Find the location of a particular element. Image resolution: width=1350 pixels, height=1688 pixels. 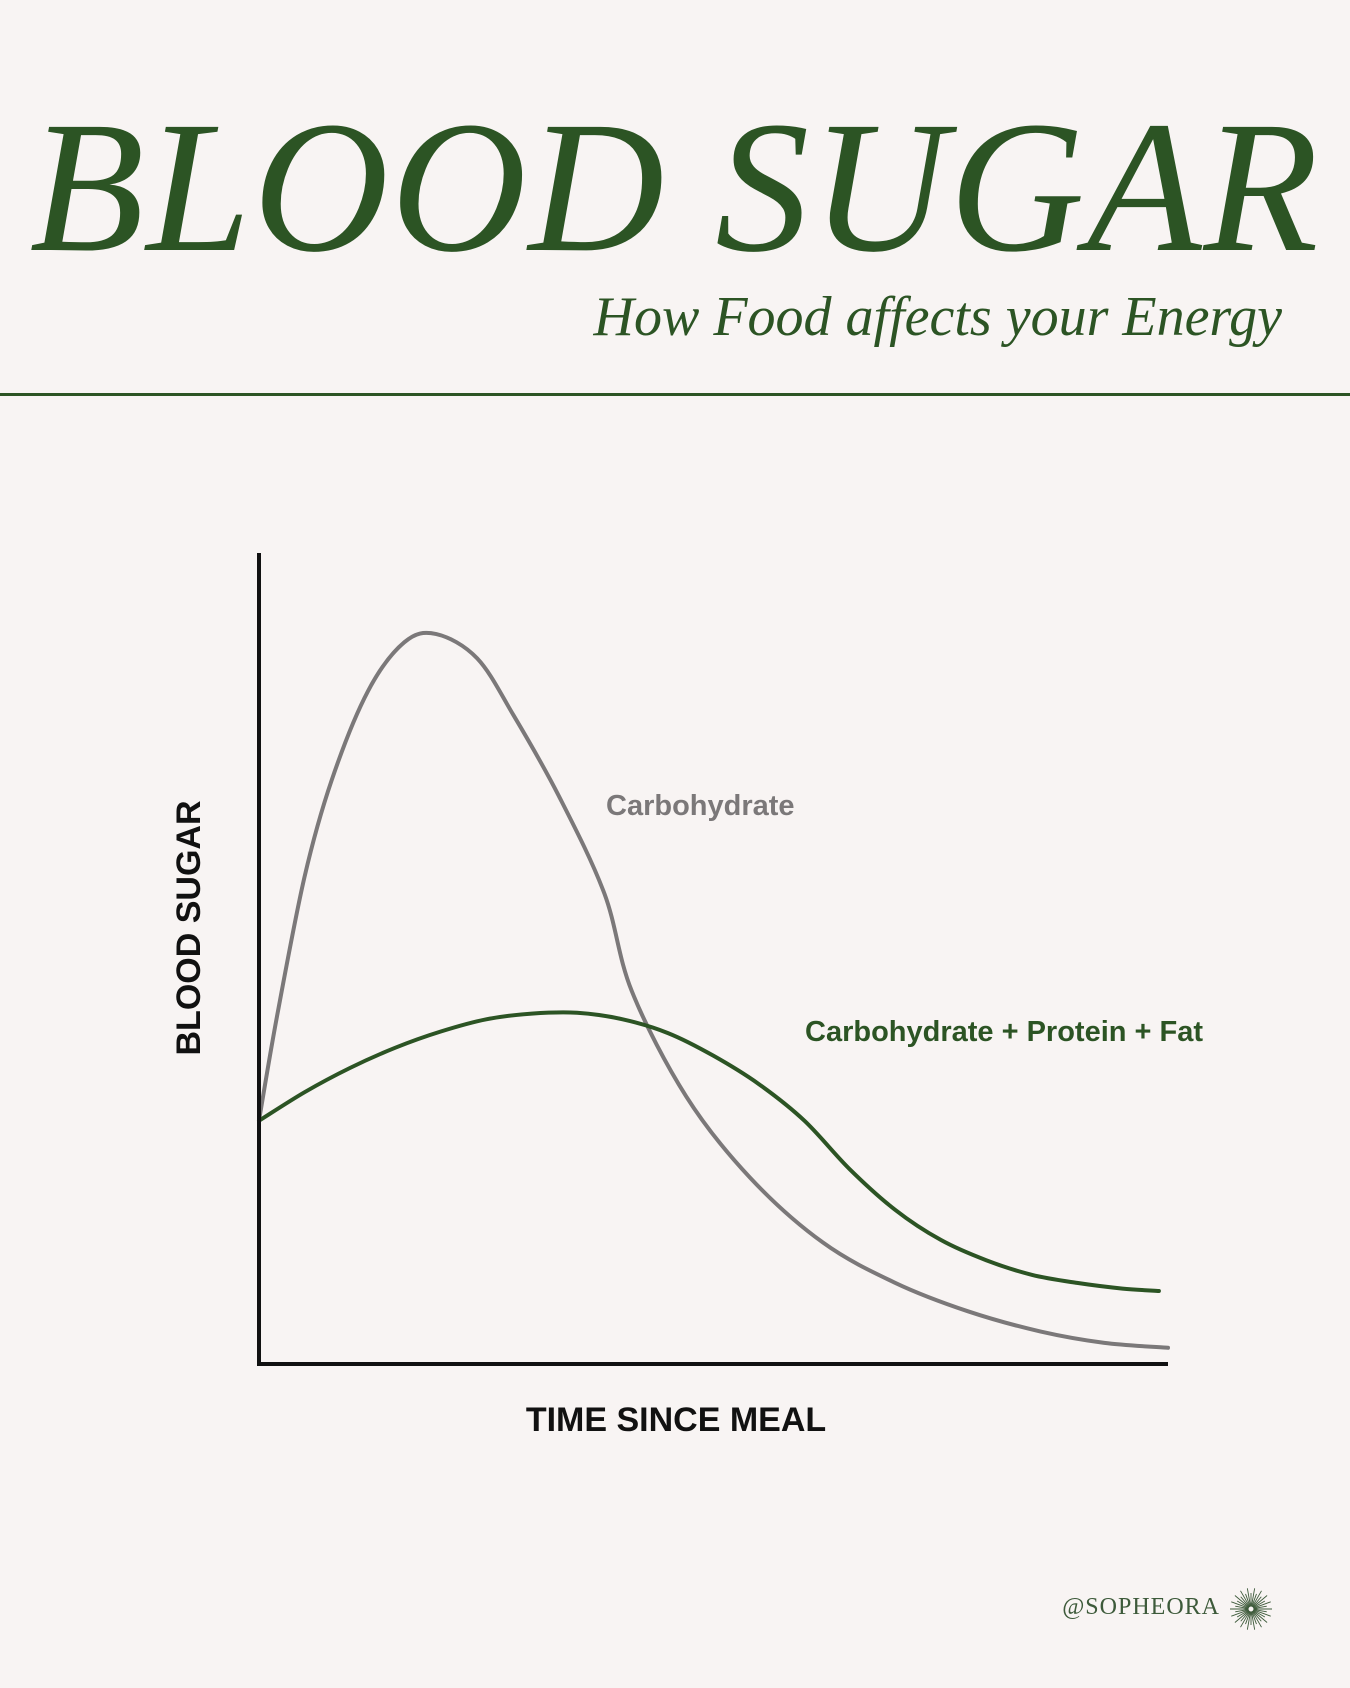

series-label-carb-protein-fat: Carbohydrate + Protein + Fat is located at coordinates (1004, 1032).